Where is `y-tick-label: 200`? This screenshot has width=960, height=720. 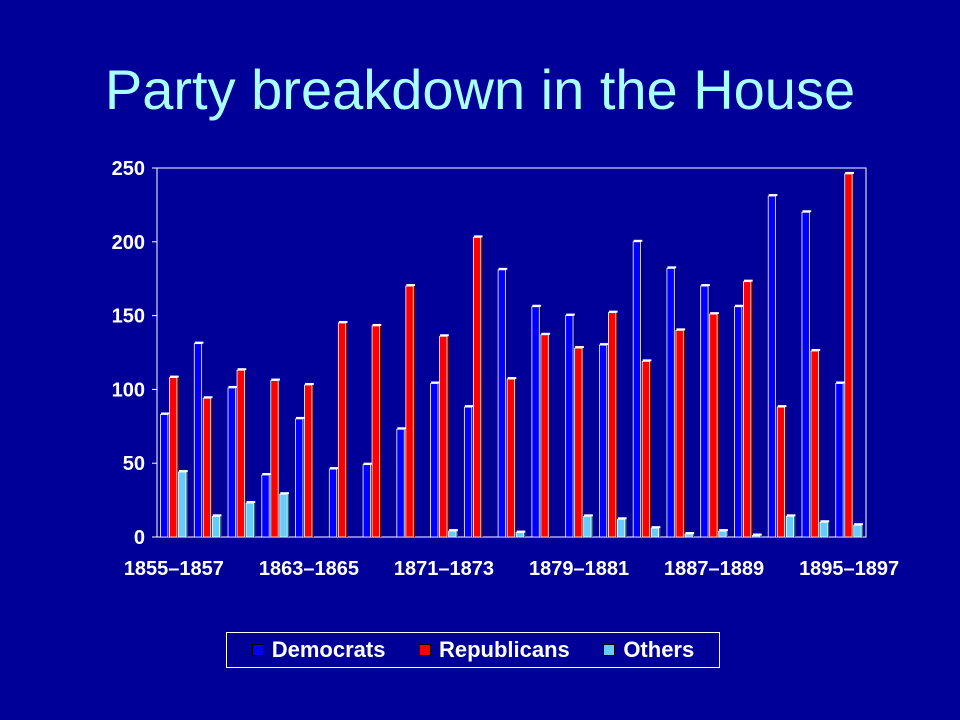 y-tick-label: 200 is located at coordinates (128, 243).